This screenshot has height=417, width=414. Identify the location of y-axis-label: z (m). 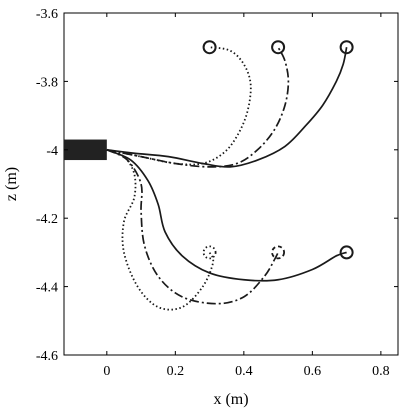
(11, 184).